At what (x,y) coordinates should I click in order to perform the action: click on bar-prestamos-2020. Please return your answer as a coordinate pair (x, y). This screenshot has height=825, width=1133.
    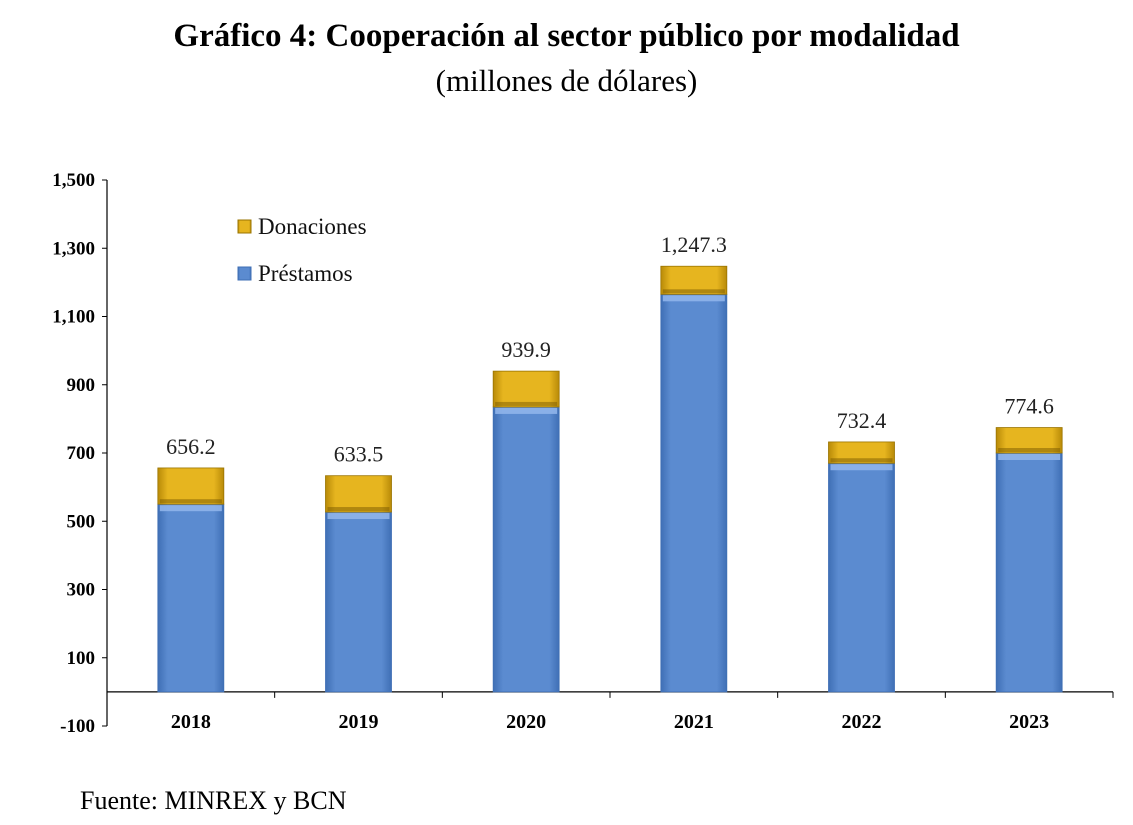
    Looking at the image, I should click on (526, 549).